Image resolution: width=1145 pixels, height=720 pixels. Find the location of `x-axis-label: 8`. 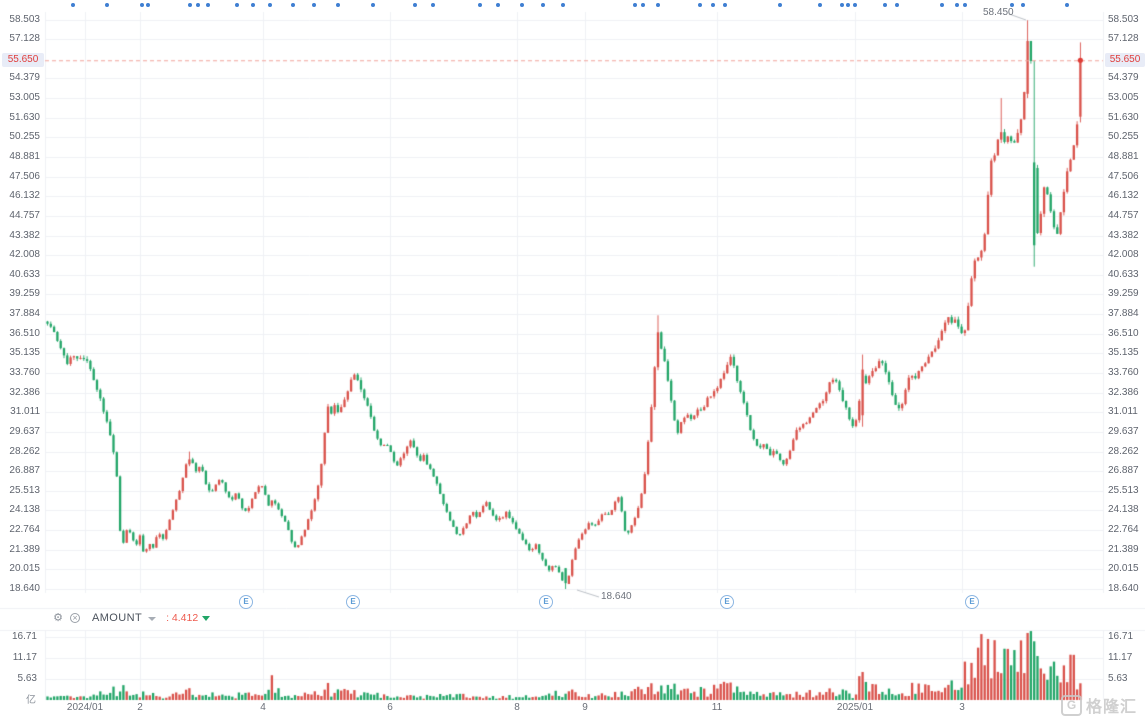

x-axis-label: 8 is located at coordinates (517, 707).